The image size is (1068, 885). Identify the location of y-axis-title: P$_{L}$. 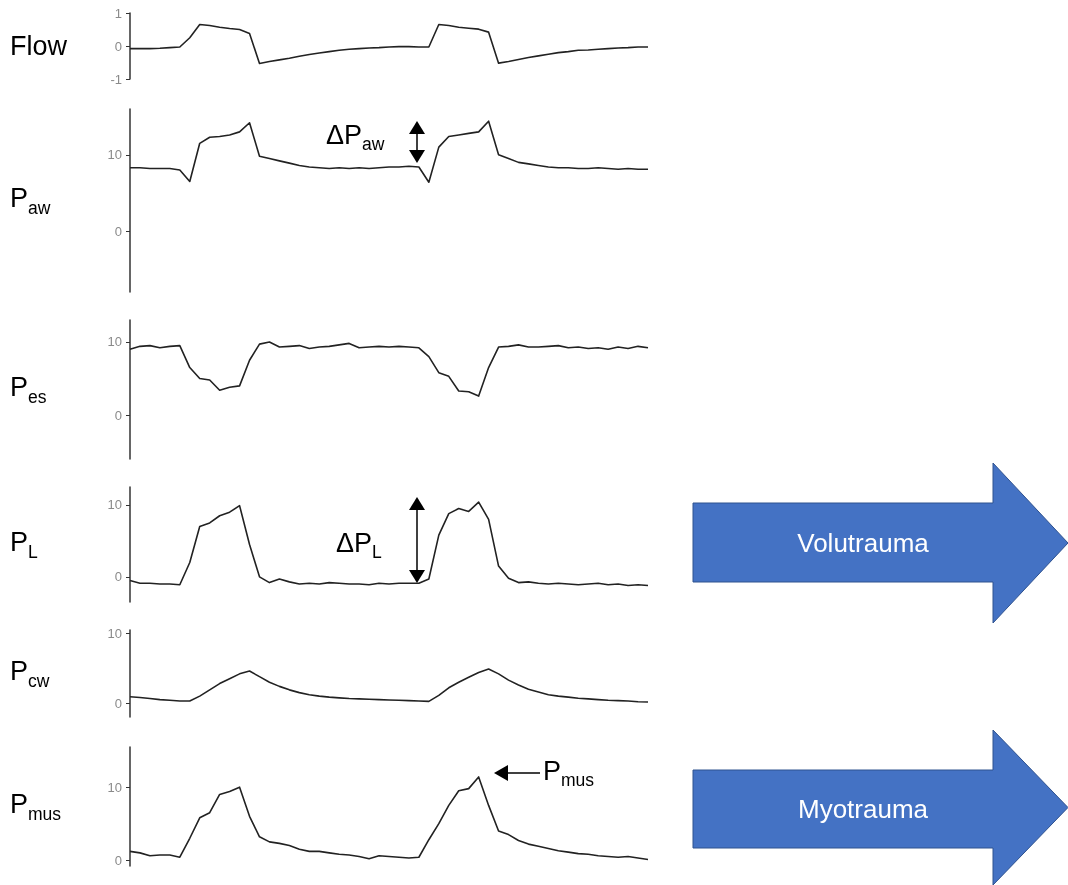
(24, 544).